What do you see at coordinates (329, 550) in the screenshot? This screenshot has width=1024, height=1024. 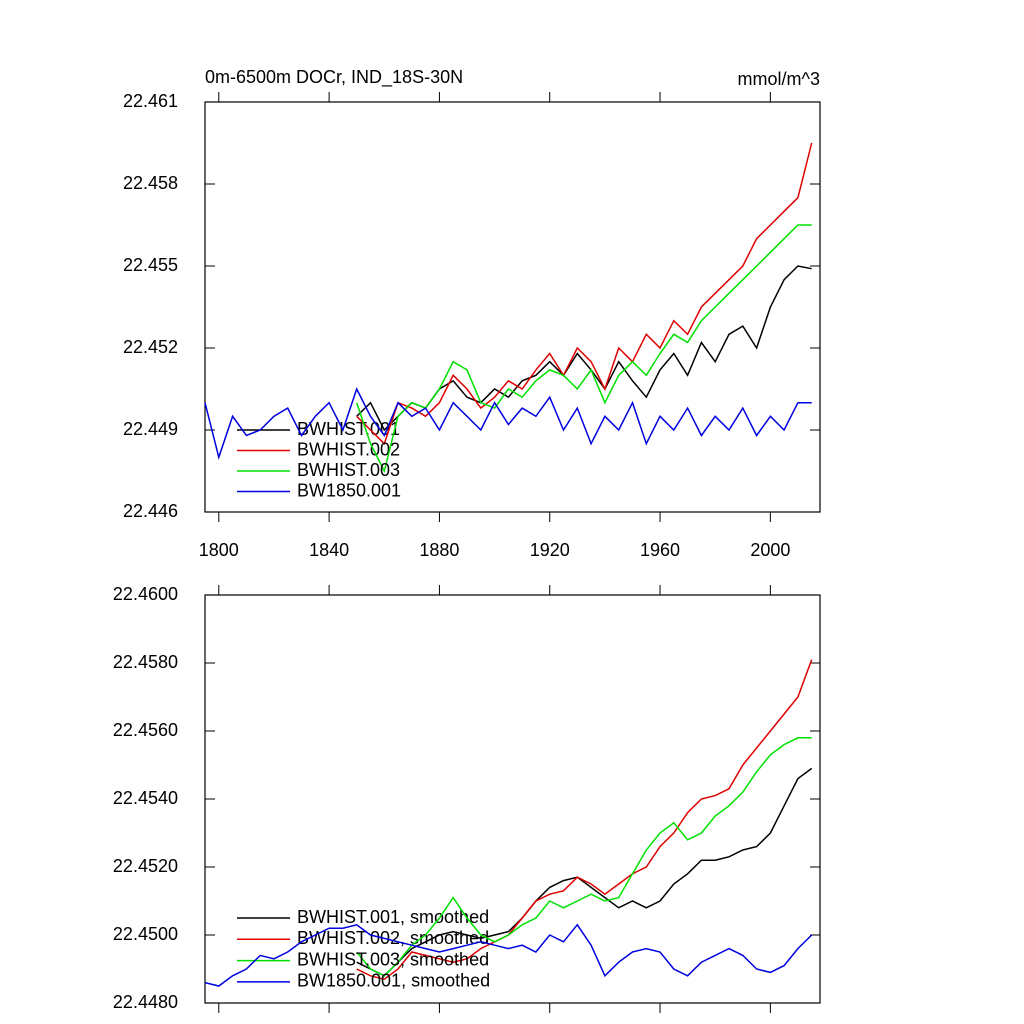 I see `x-tick-label: 1840` at bounding box center [329, 550].